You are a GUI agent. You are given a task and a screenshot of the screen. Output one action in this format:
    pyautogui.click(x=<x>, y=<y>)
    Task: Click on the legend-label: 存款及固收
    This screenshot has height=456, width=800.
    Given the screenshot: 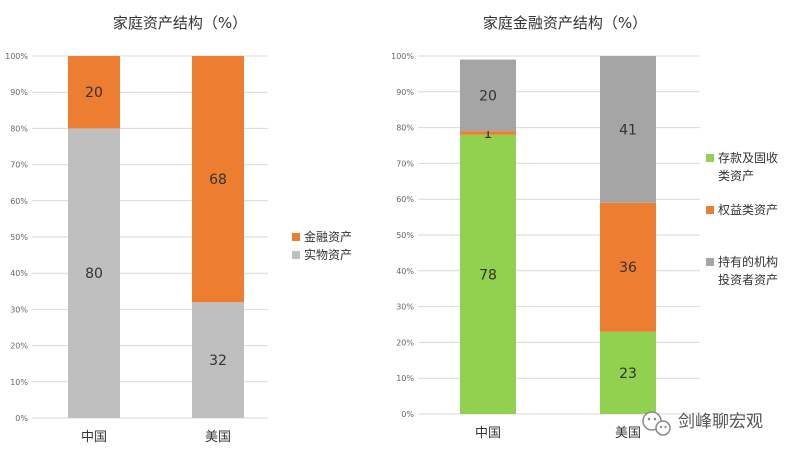 What is the action you would take?
    pyautogui.click(x=748, y=158)
    